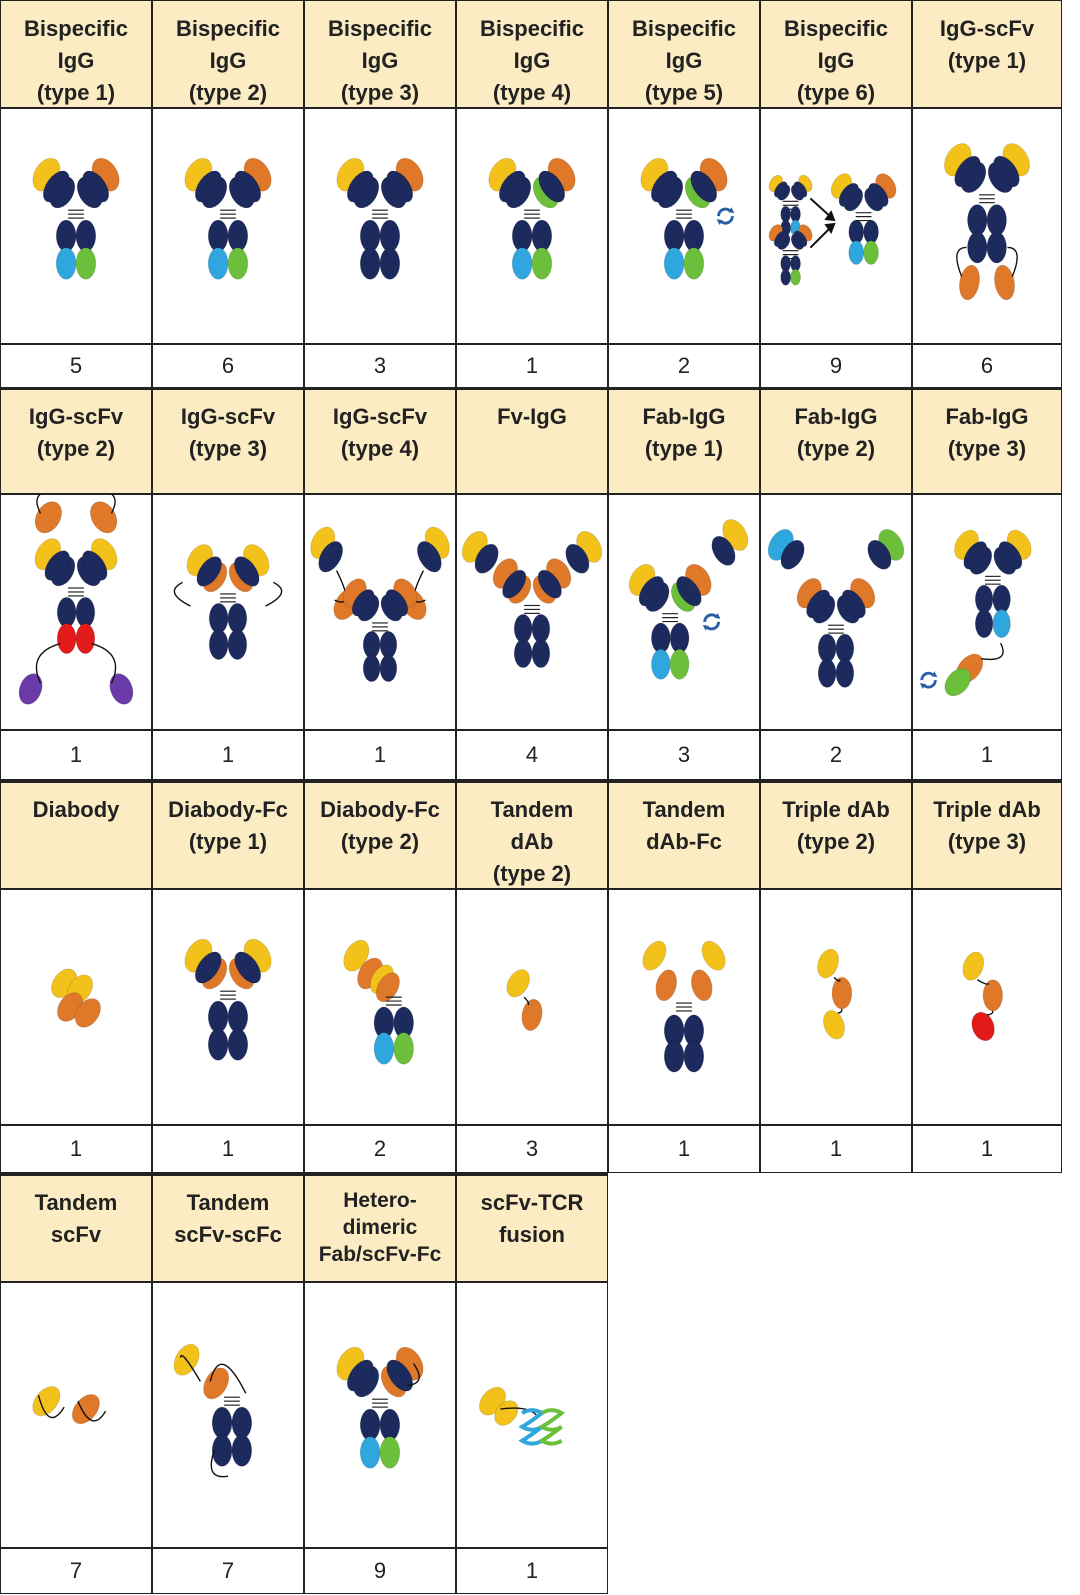  Describe the element at coordinates (836, 441) in the screenshot. I see `format-name: Fab-IgG (type 2)` at that location.